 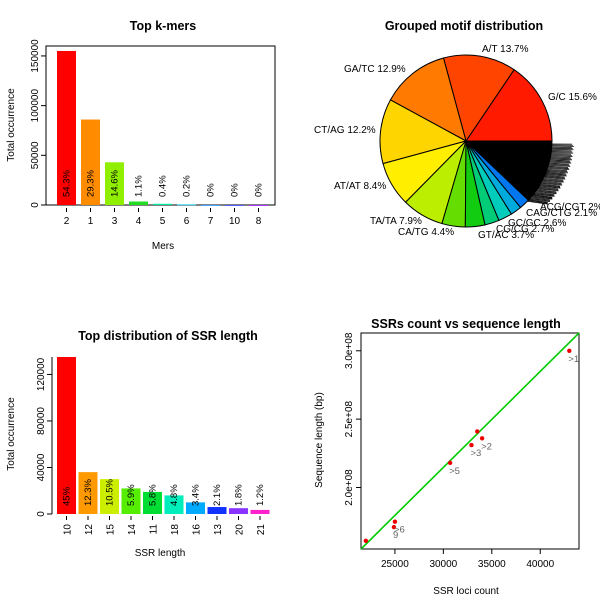 What do you see at coordinates (466, 324) in the screenshot?
I see `ssr-scatter-title: SSRs count vs sequence length` at bounding box center [466, 324].